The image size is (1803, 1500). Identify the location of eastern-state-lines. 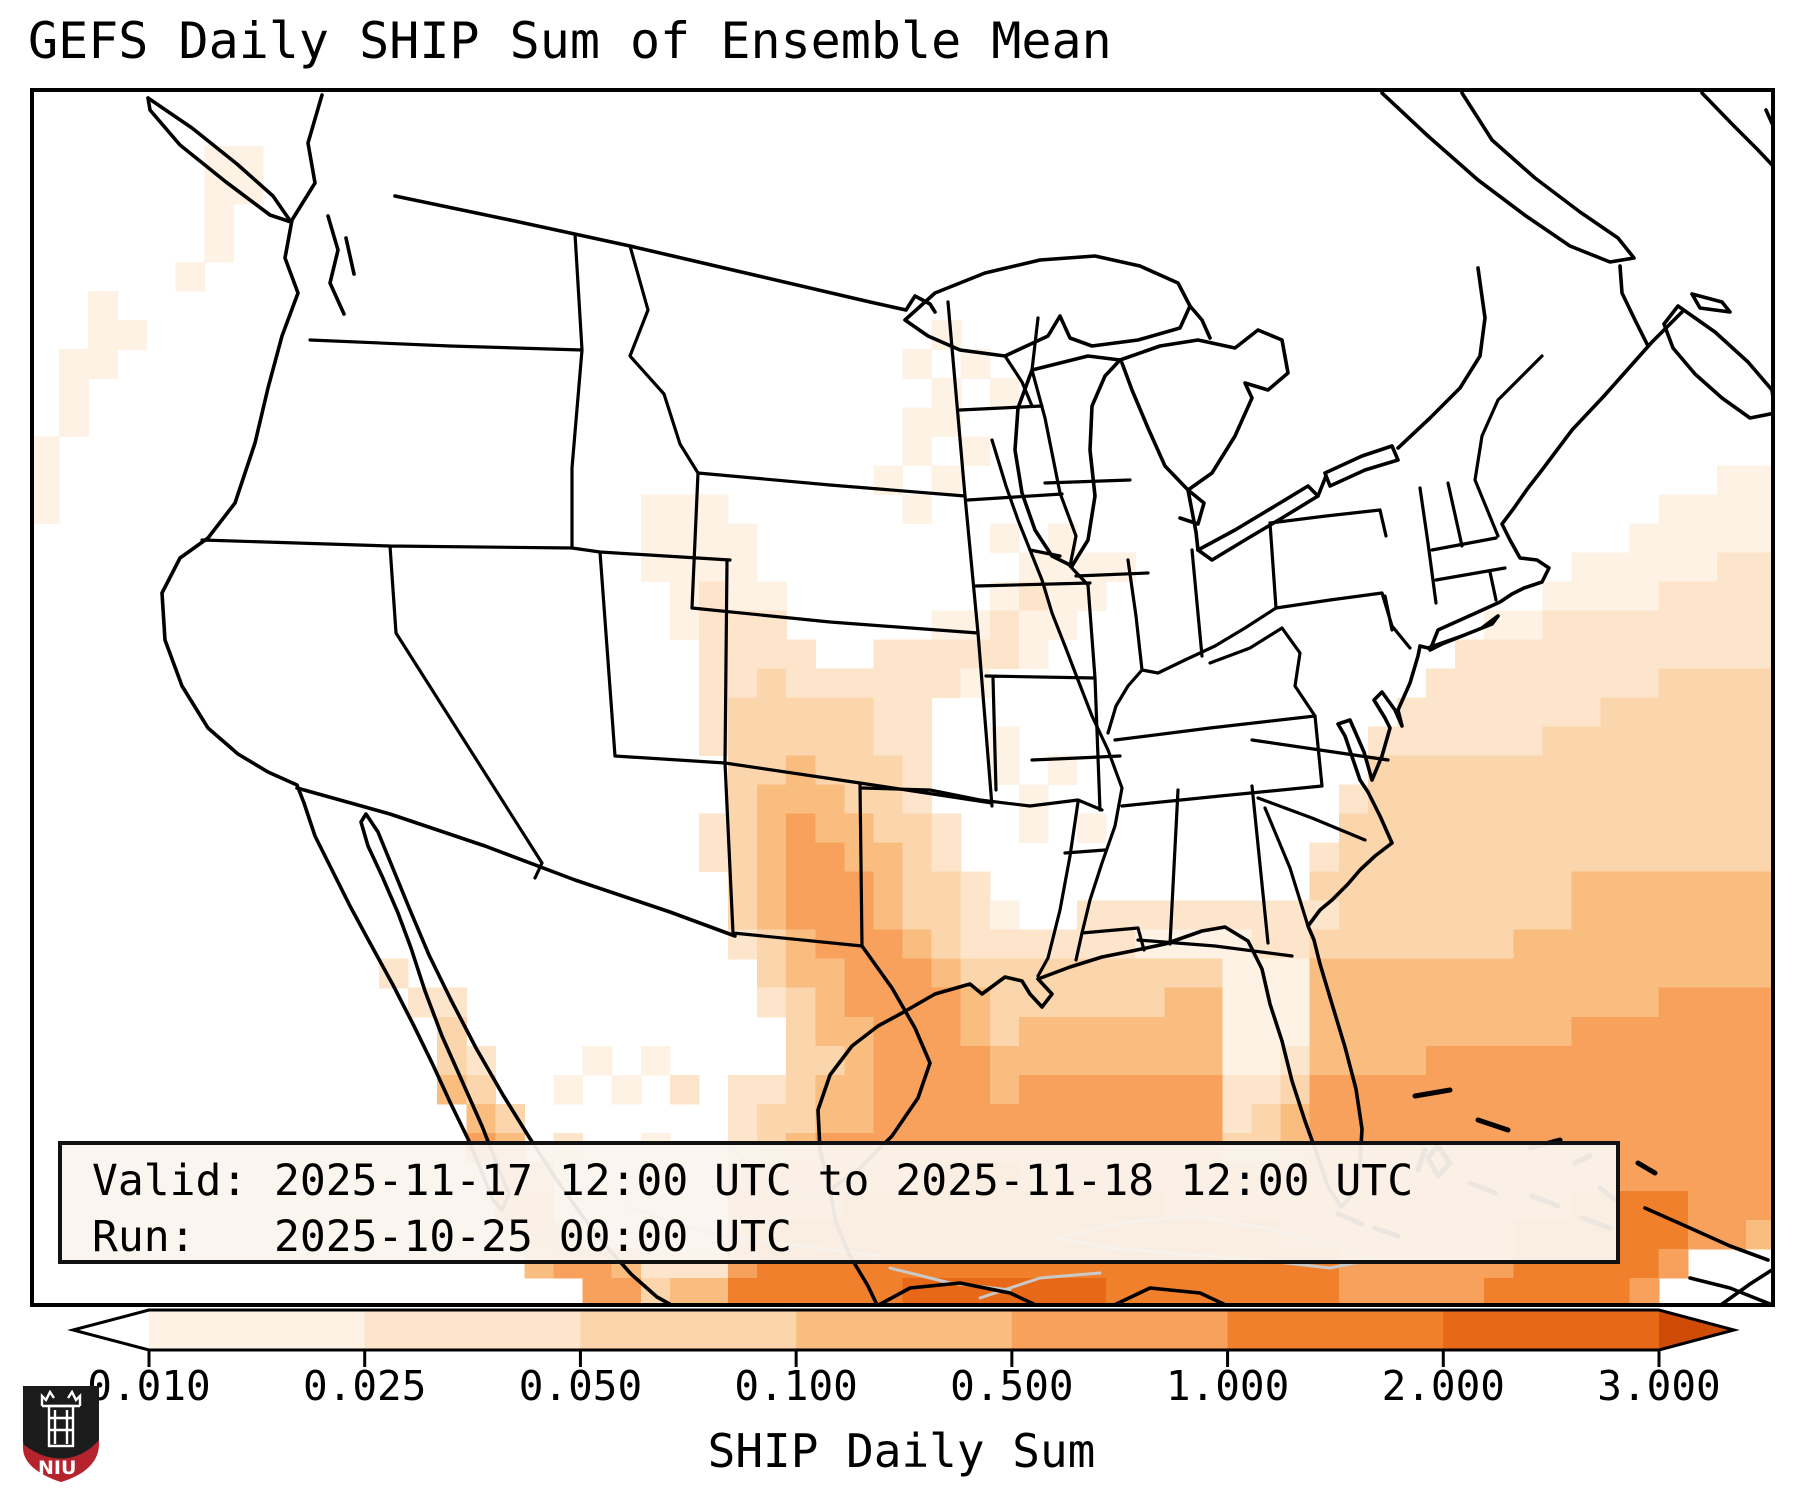
(1376, 536).